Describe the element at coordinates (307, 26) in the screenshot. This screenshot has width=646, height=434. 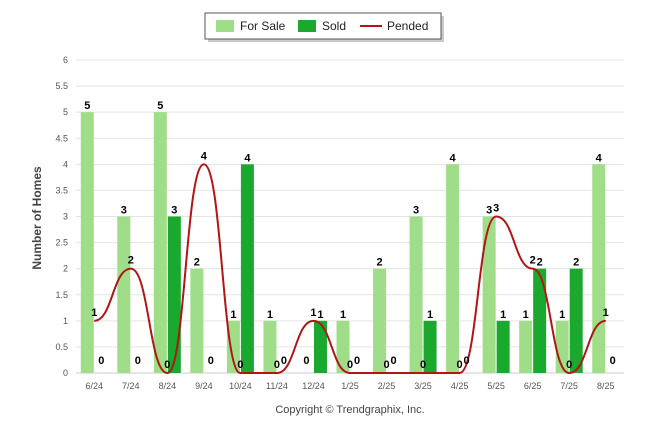
I see `legend-swatch-sold` at that location.